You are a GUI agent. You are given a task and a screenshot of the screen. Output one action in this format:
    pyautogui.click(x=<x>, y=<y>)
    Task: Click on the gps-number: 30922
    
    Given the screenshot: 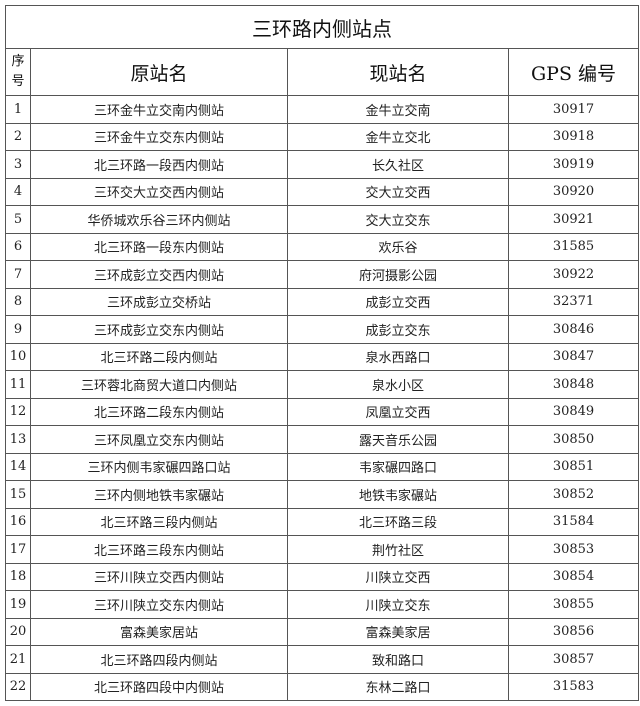 What is the action you would take?
    pyautogui.click(x=573, y=274)
    